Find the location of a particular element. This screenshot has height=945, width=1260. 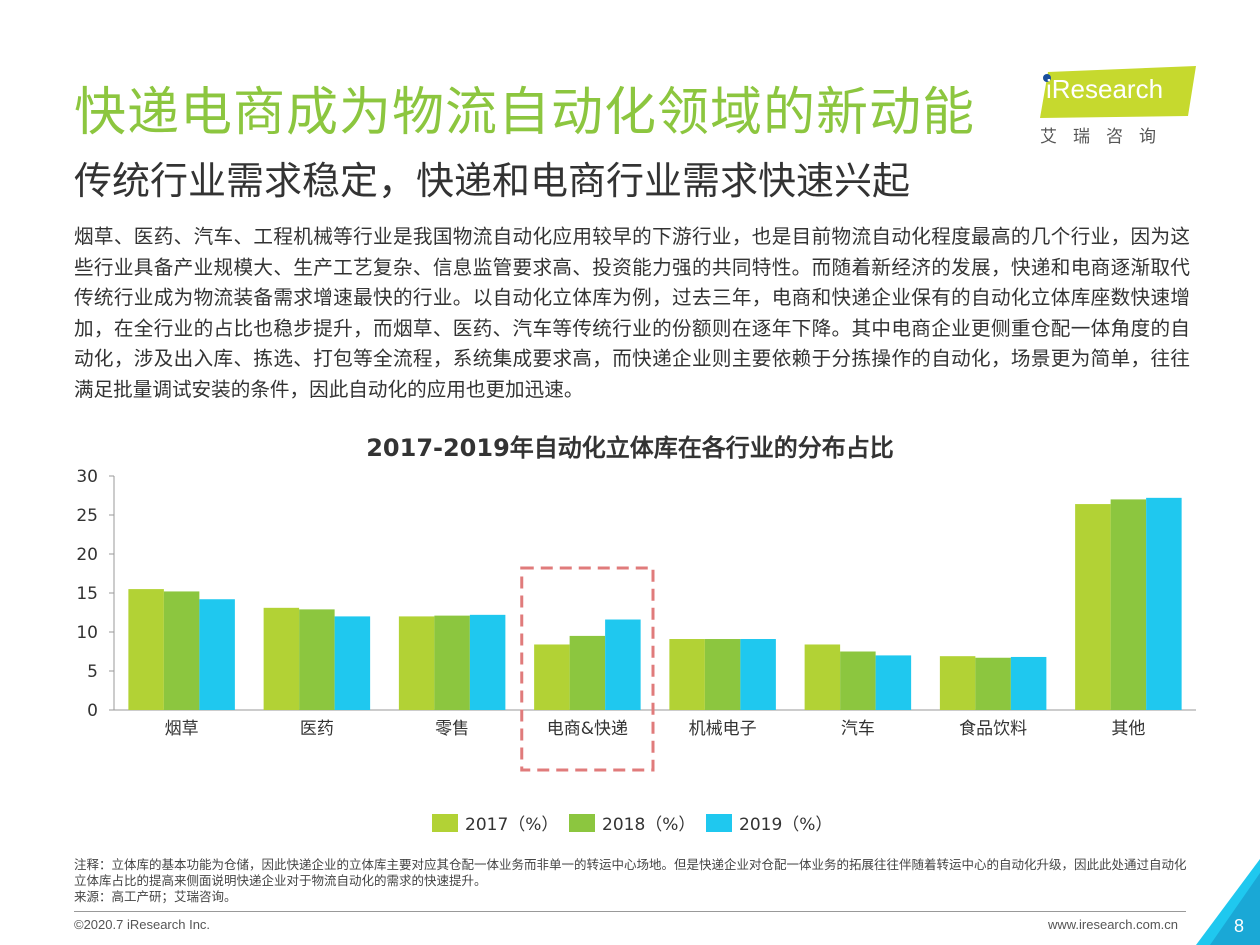

source-text: 来源：高工产研；艾瑞咨询。 is located at coordinates (155, 896).